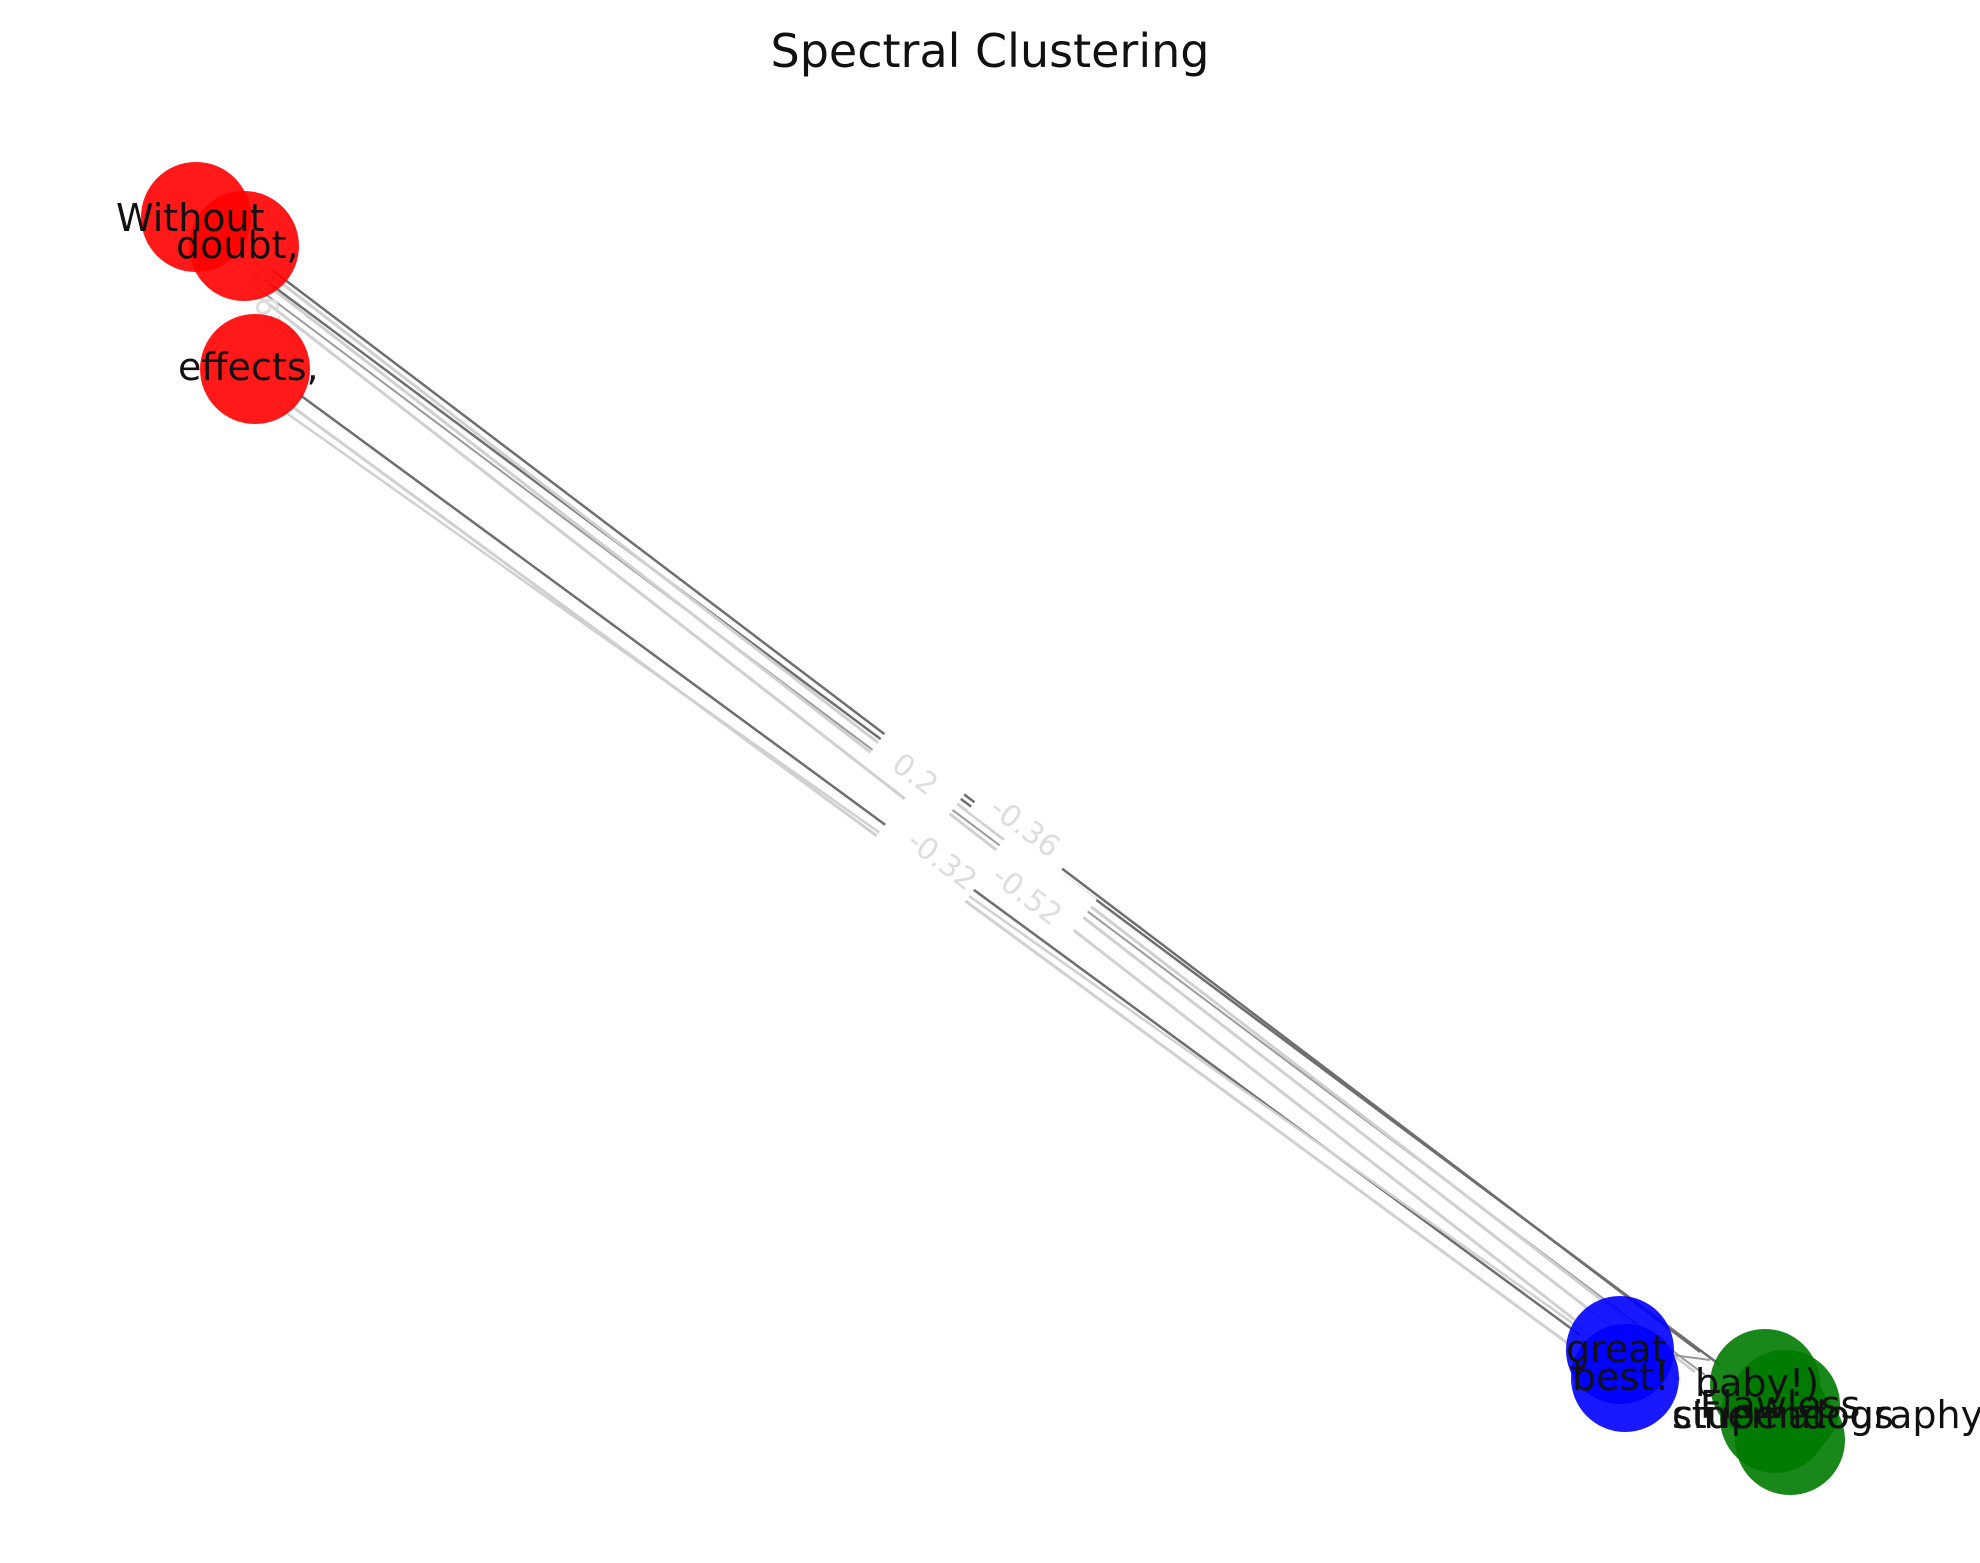 Image resolution: width=1980 pixels, height=1563 pixels. I want to click on node-label: effects,, so click(248, 367).